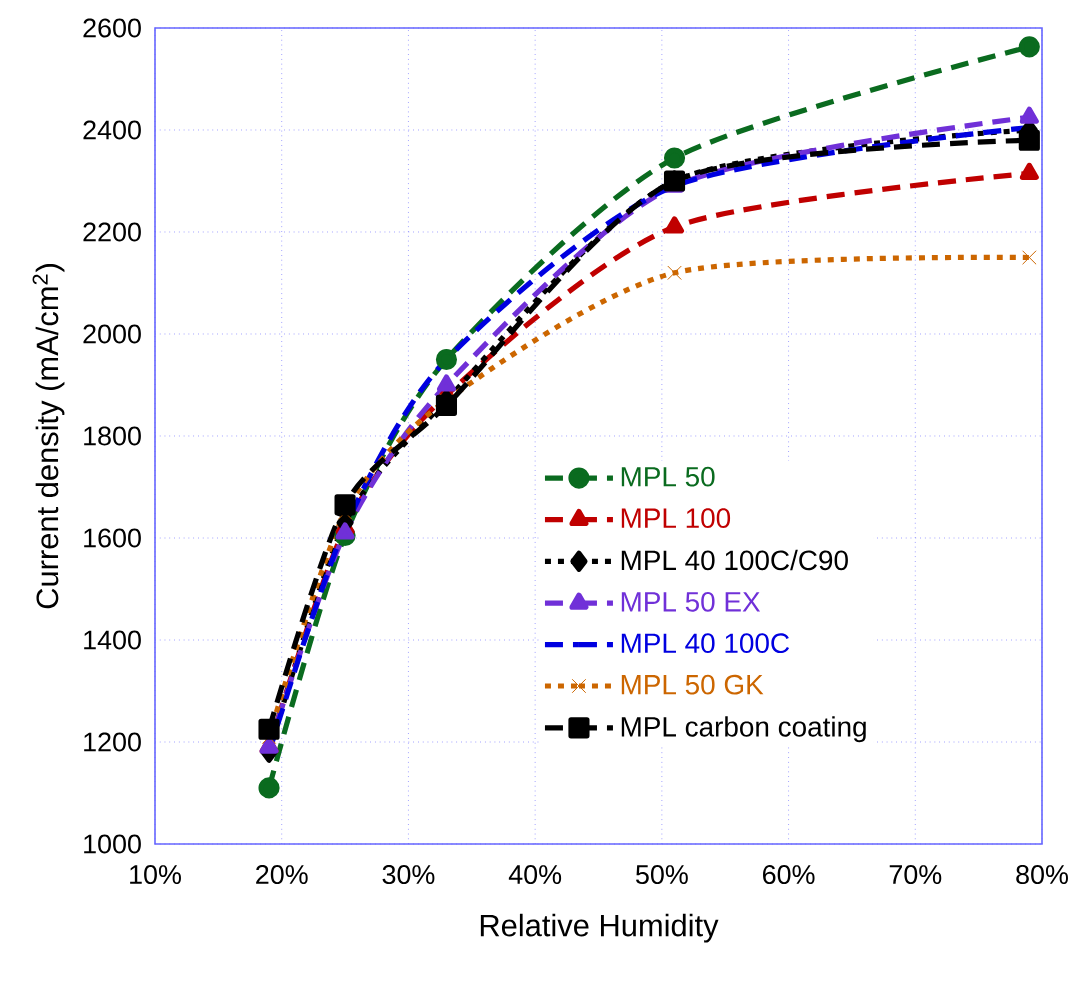 This screenshot has height=984, width=1079. Describe the element at coordinates (112, 742) in the screenshot. I see `y-tick-label: 1200` at that location.